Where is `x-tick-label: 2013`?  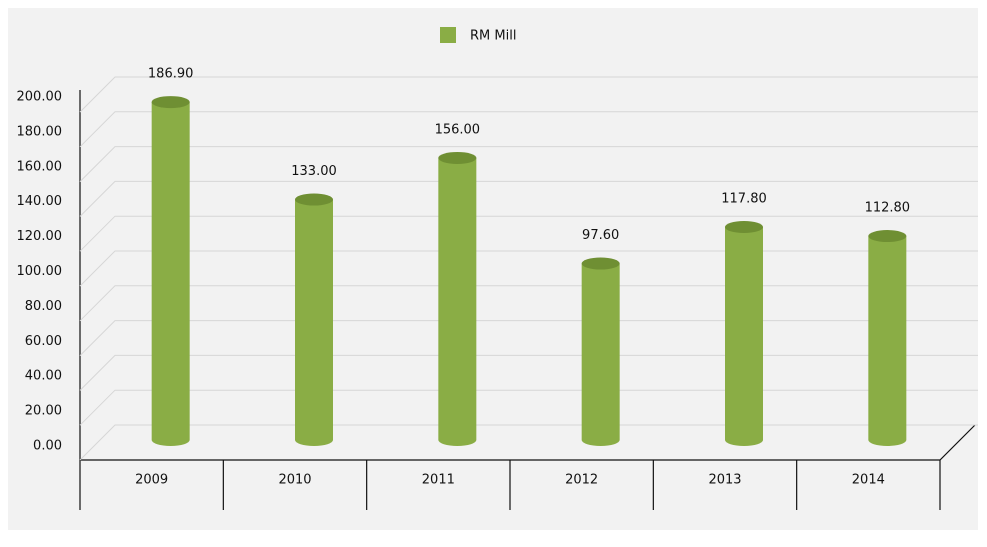 x-tick-label: 2013 is located at coordinates (724, 480).